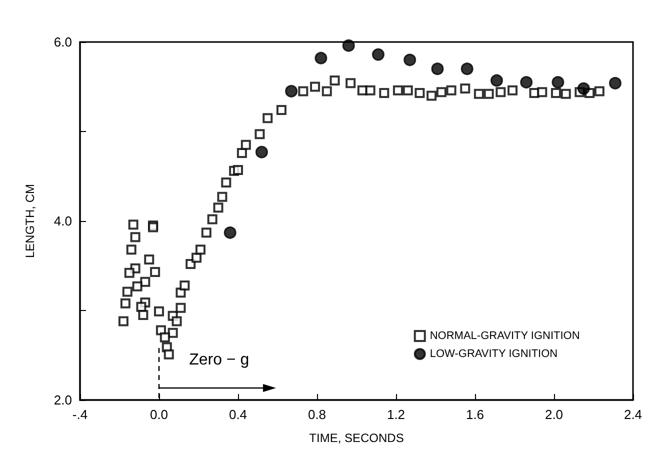 The height and width of the screenshot is (468, 663). Describe the element at coordinates (159, 414) in the screenshot. I see `x-tick-label: 0.0` at that location.